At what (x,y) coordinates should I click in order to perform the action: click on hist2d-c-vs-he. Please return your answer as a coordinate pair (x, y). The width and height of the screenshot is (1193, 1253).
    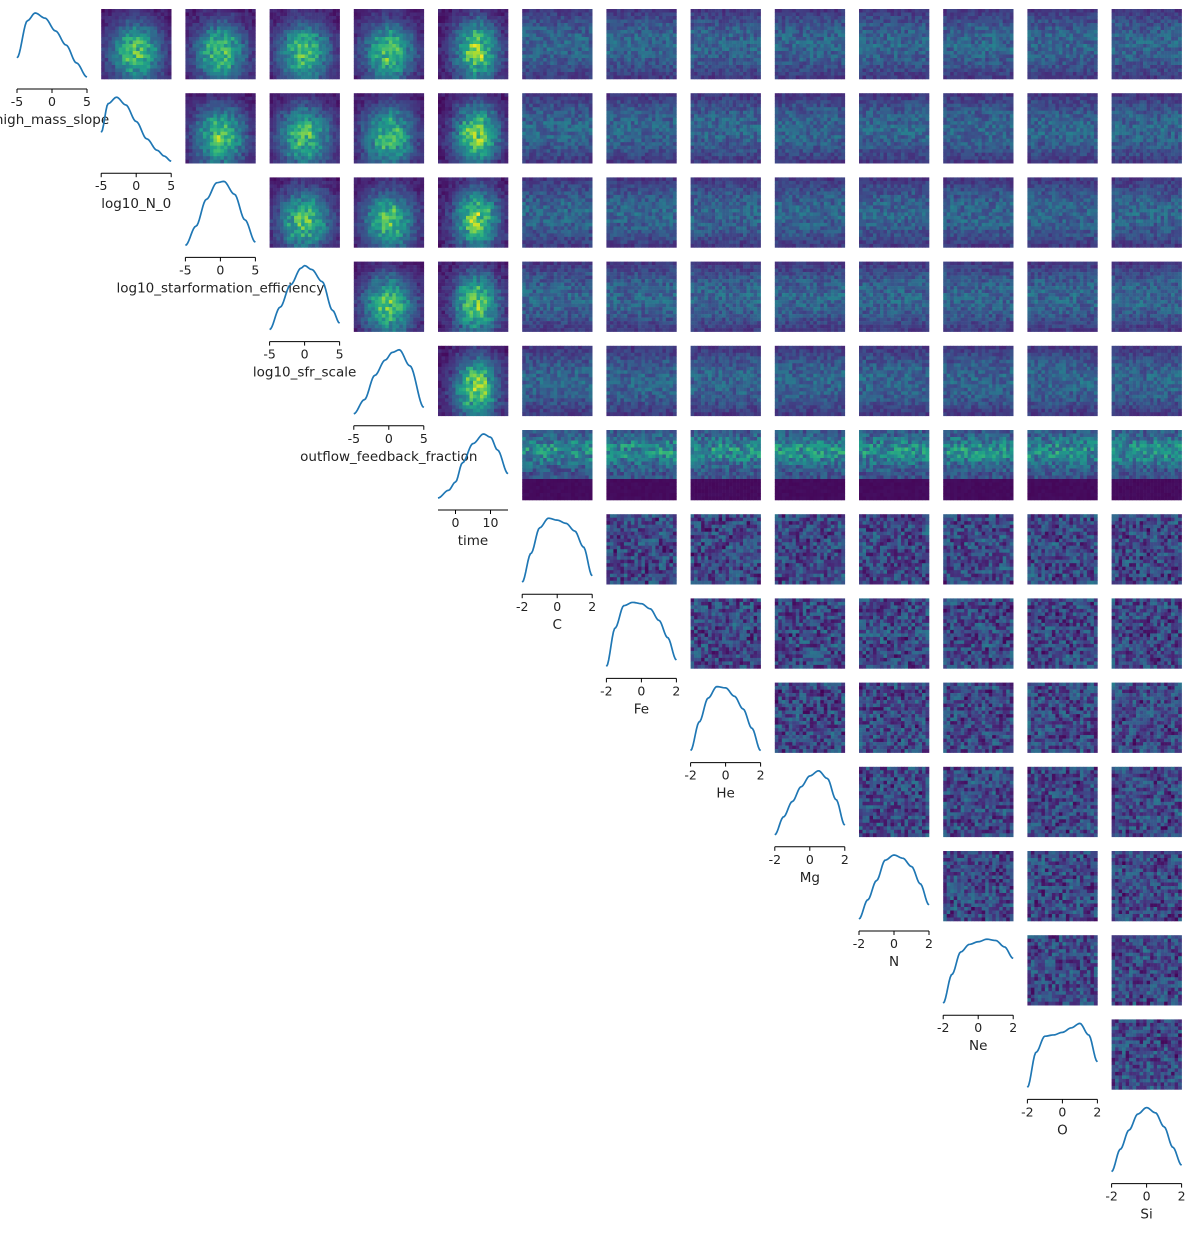
    Looking at the image, I should click on (726, 549).